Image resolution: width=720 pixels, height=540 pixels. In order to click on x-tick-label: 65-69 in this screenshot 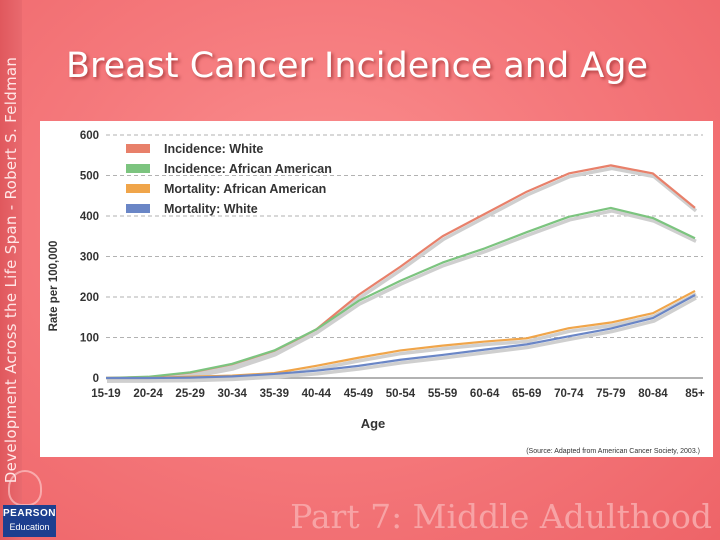, I will do `click(526, 394)`.